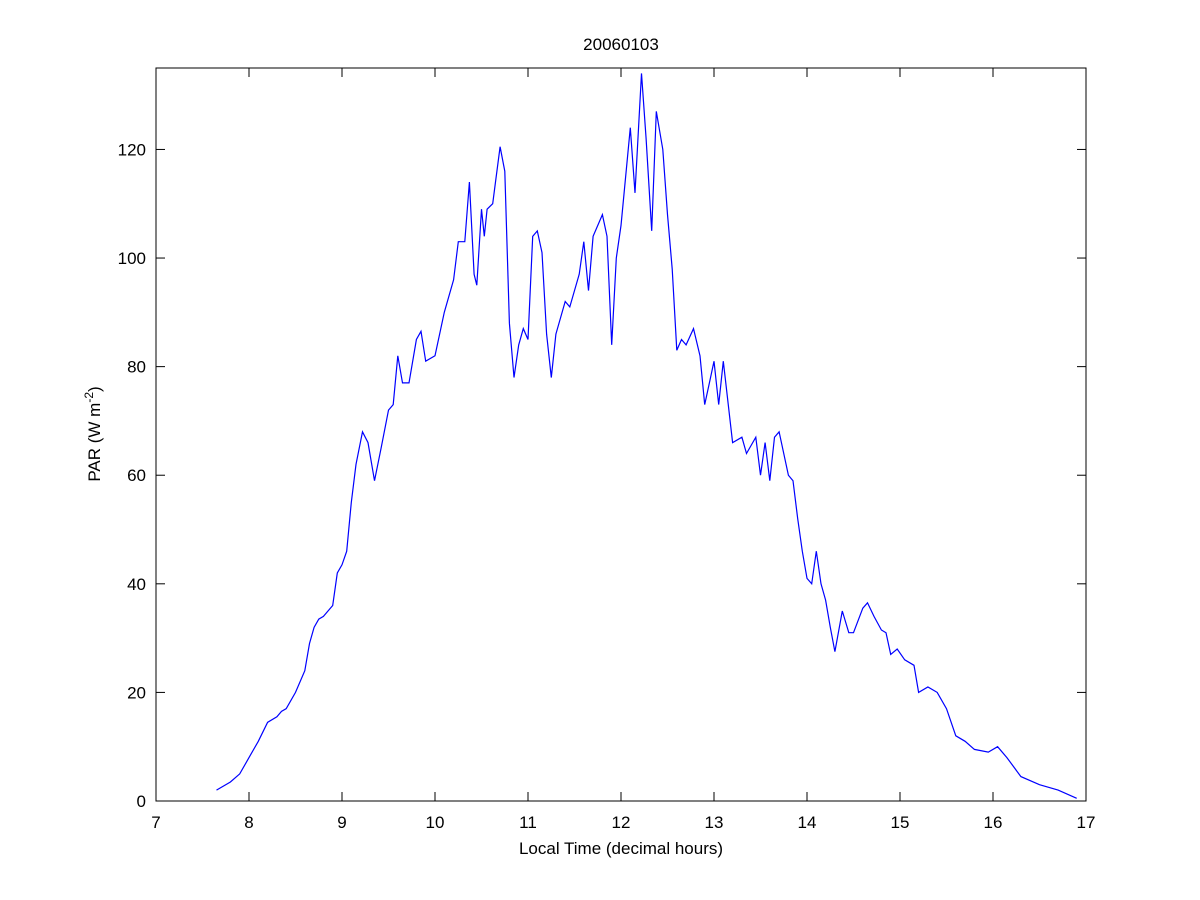 The width and height of the screenshot is (1200, 900). What do you see at coordinates (155, 822) in the screenshot?
I see `x-tick-label: 7` at bounding box center [155, 822].